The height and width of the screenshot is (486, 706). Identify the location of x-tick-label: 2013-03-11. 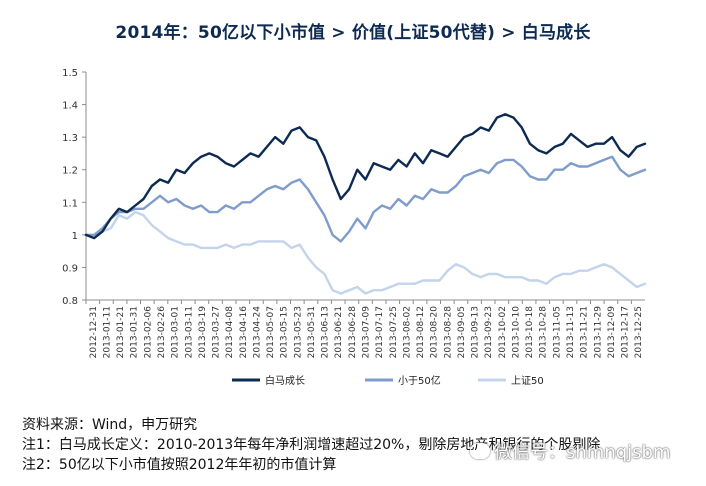
(189, 332).